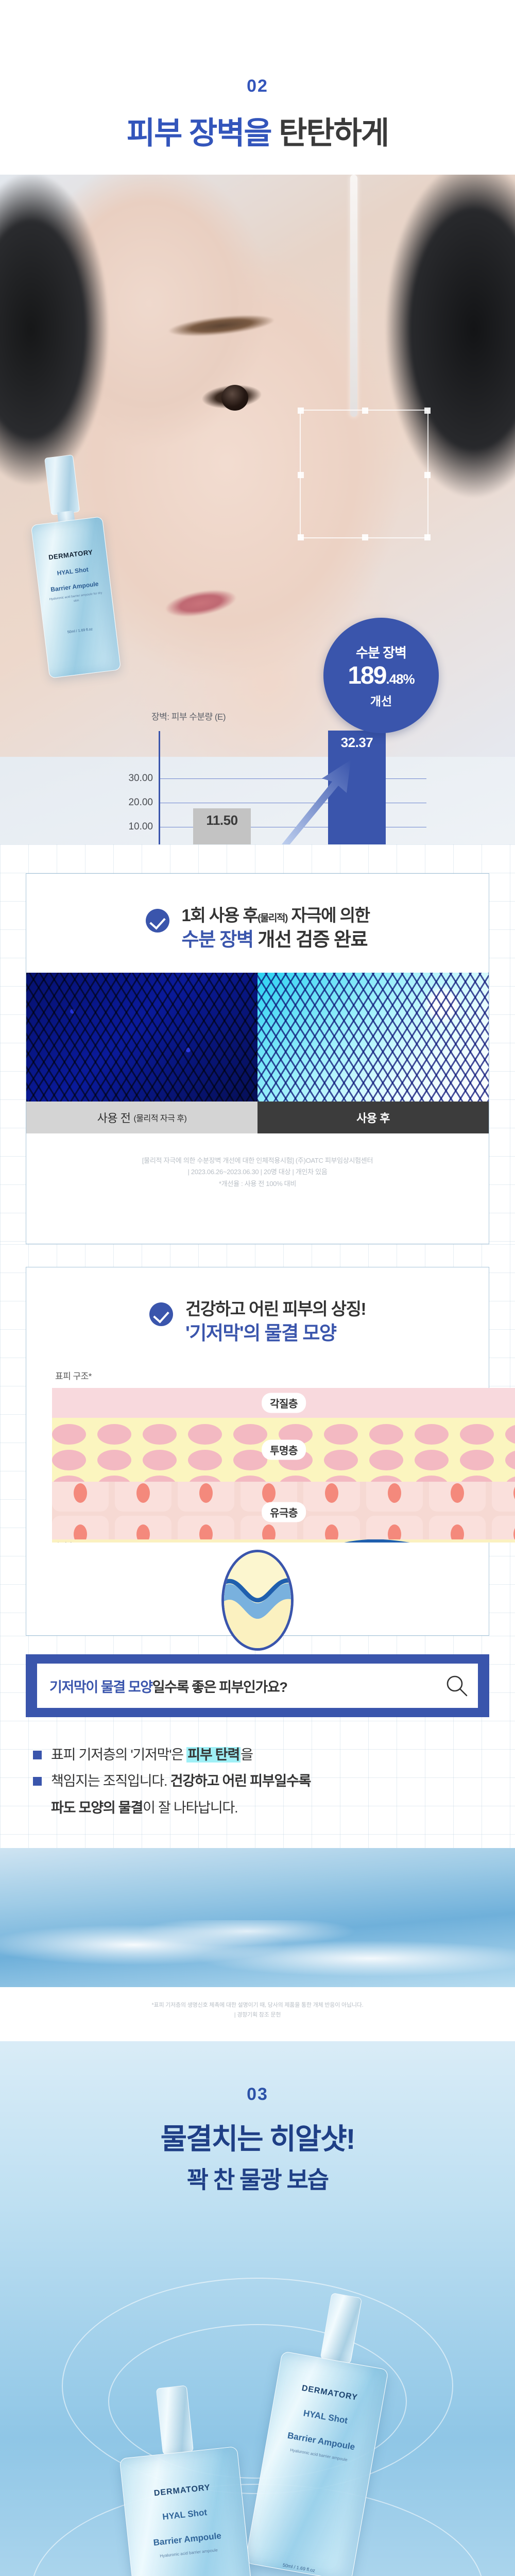  Describe the element at coordinates (283, 1450) in the screenshot. I see `layer-stratum-lucidum: 투명층` at that location.